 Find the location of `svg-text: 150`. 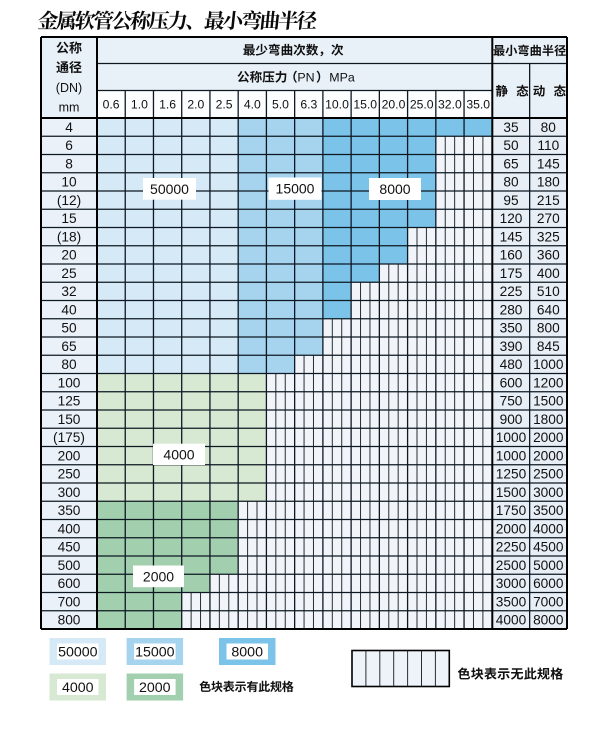

svg-text: 150 is located at coordinates (69, 419).